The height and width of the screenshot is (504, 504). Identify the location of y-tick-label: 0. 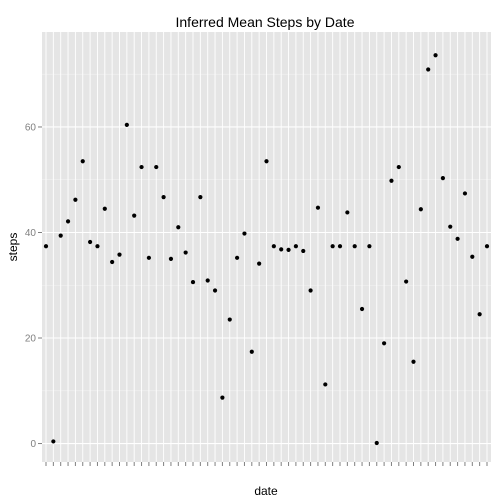
(33, 444).